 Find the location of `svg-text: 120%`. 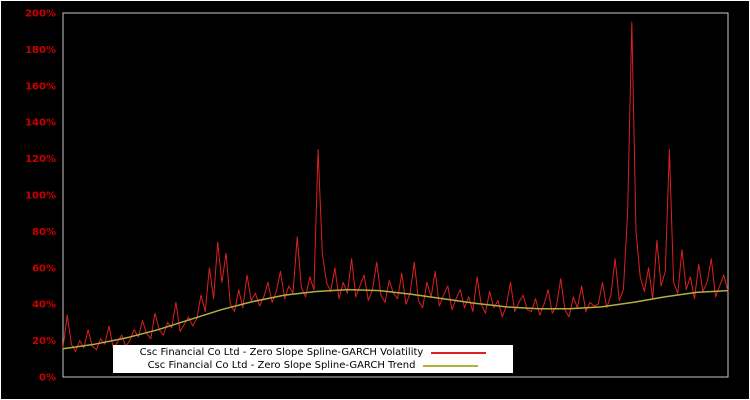

svg-text: 120% is located at coordinates (40, 159).